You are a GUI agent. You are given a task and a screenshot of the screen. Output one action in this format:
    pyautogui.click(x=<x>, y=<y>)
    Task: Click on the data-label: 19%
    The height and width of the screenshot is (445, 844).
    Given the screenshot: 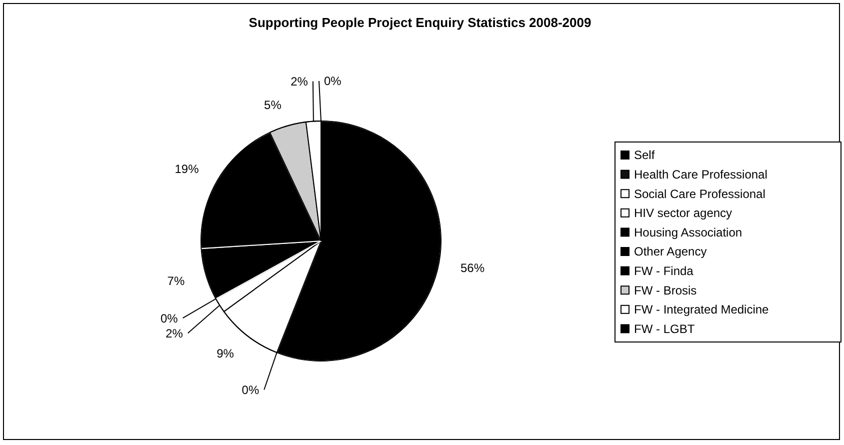 What is the action you would take?
    pyautogui.click(x=187, y=169)
    